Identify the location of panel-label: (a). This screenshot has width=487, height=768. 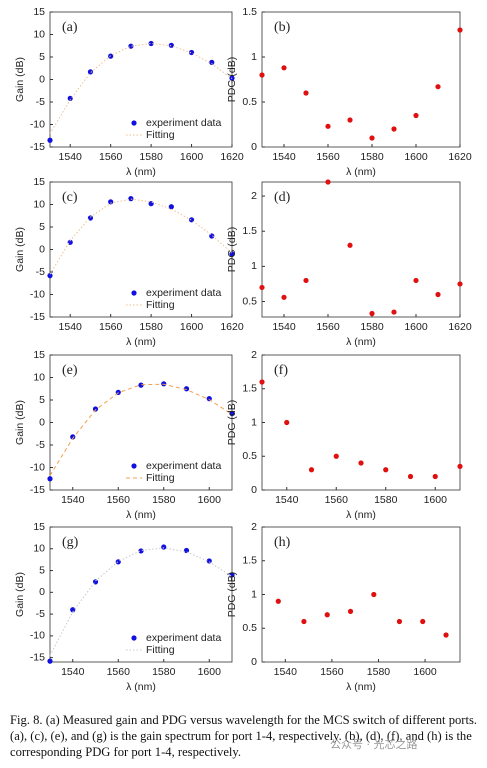
(70, 27).